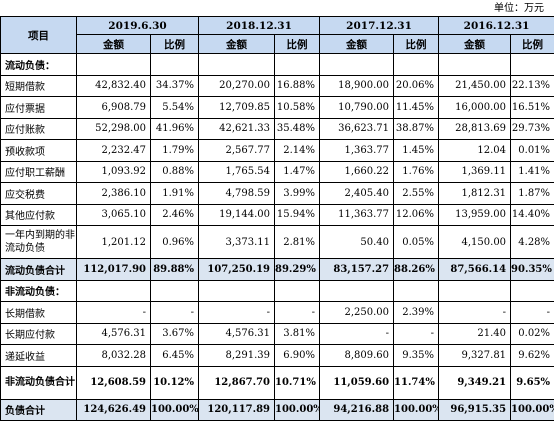  What do you see at coordinates (532, 214) in the screenshot?
I see `ratio-cell: 14.40%` at bounding box center [532, 214].